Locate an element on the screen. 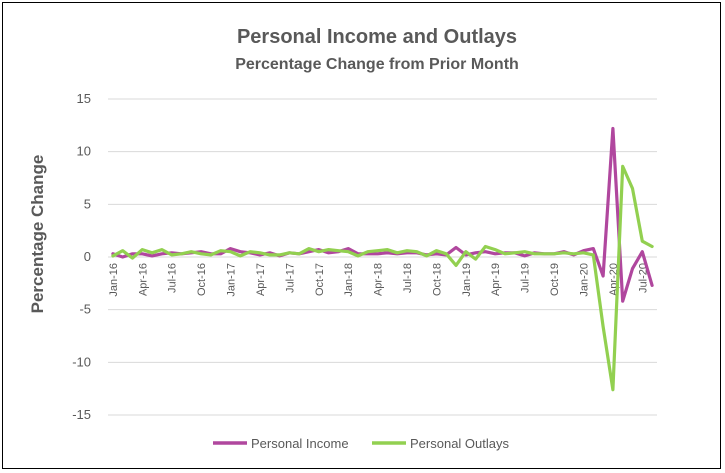 The image size is (725, 473). chart-subtitle: Percentage Change from Prior Month is located at coordinates (377, 64).